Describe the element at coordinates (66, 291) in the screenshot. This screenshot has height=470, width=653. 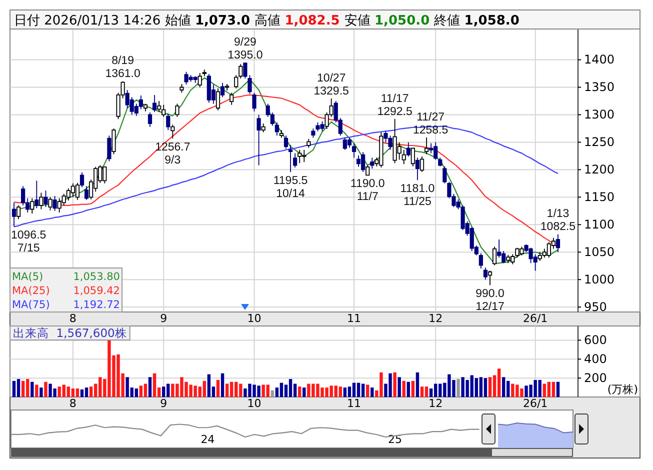
I see `text: MA(25) 1,059.42` at that location.